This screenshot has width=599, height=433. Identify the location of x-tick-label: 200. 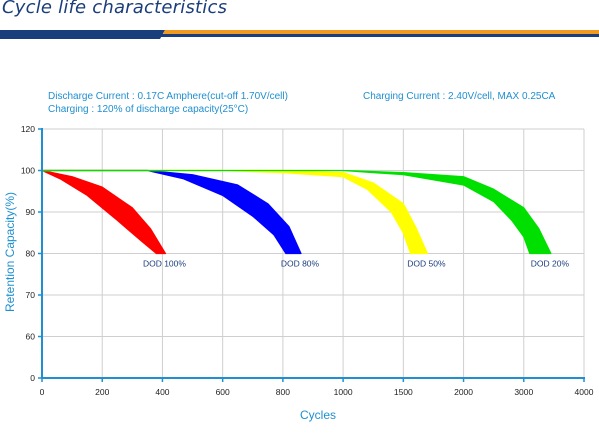
(102, 392).